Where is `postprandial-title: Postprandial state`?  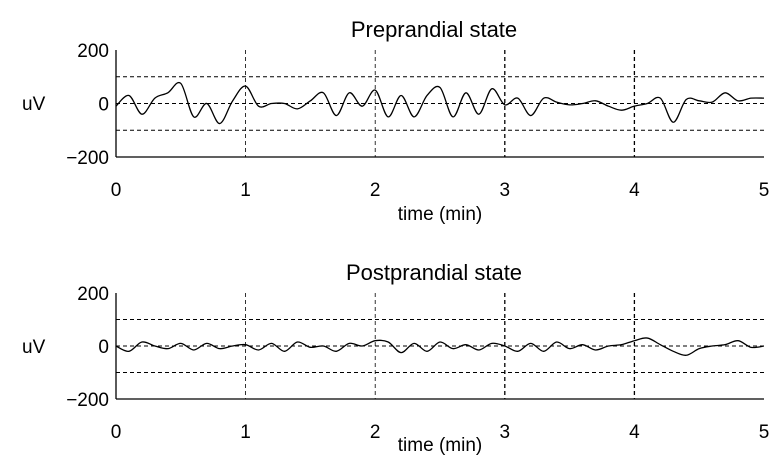 postprandial-title: Postprandial state is located at coordinates (434, 272).